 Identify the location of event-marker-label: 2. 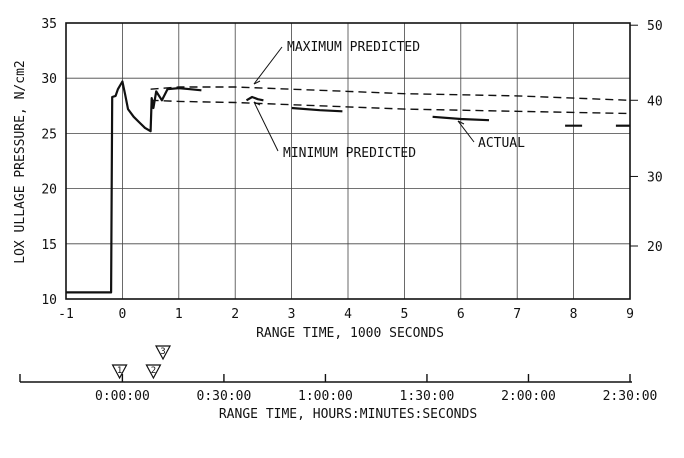
(153, 371).